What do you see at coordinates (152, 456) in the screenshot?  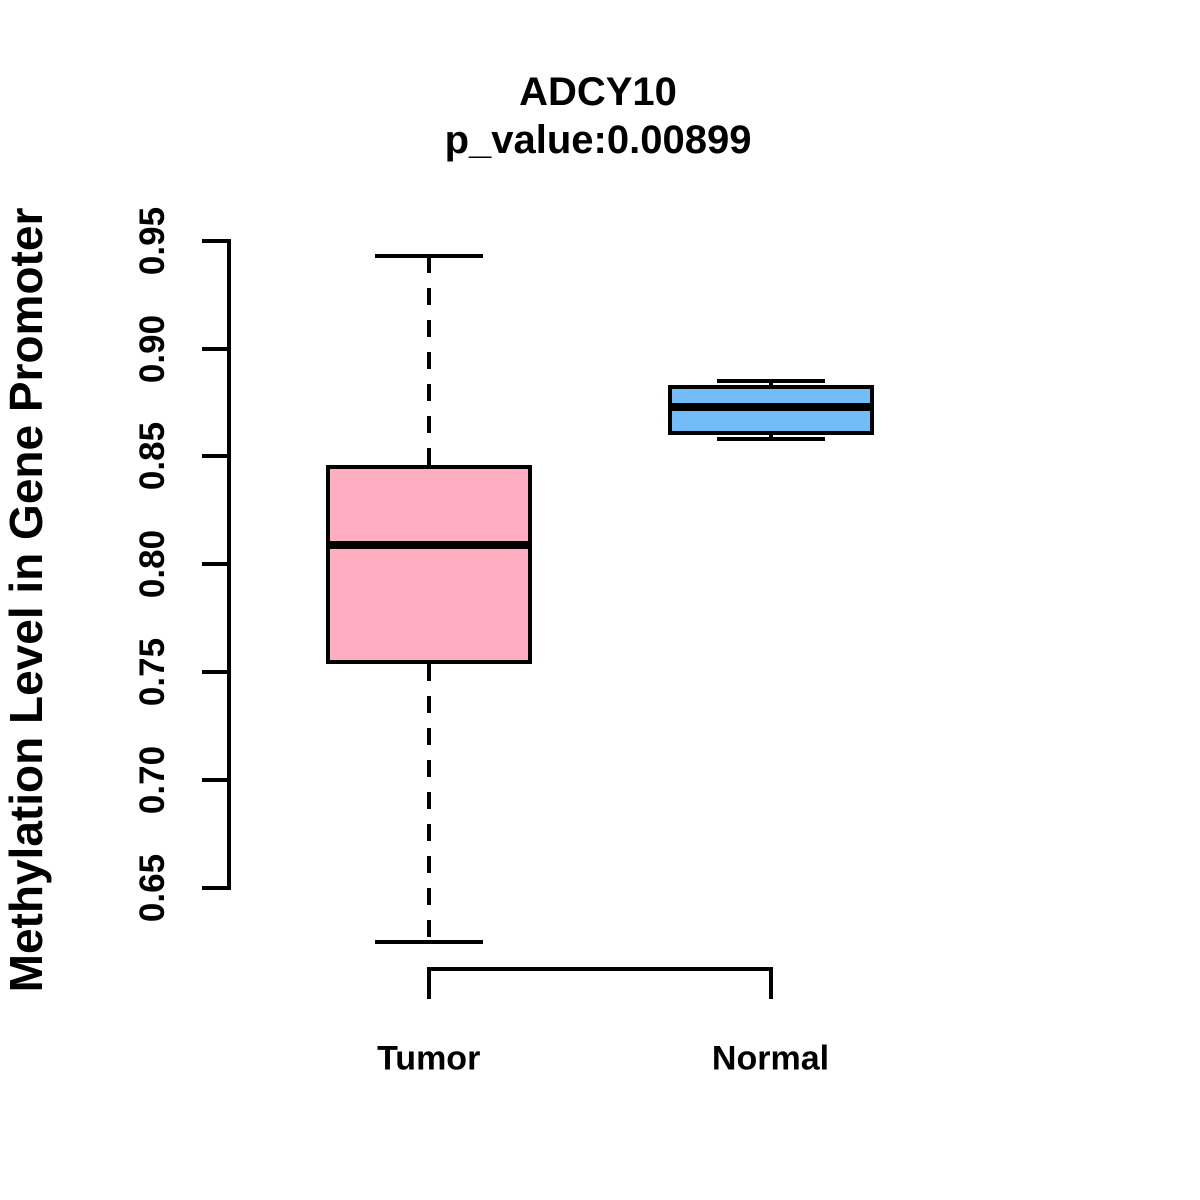 I see `y-axis-tick-label: 0.85` at bounding box center [152, 456].